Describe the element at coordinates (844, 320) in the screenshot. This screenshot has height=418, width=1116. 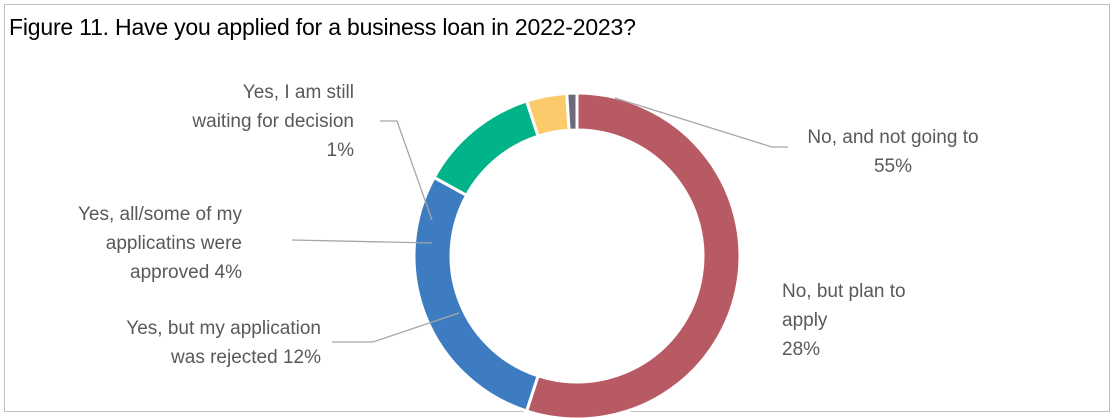
I see `slice-label-2: No, but plan to apply 28%` at that location.